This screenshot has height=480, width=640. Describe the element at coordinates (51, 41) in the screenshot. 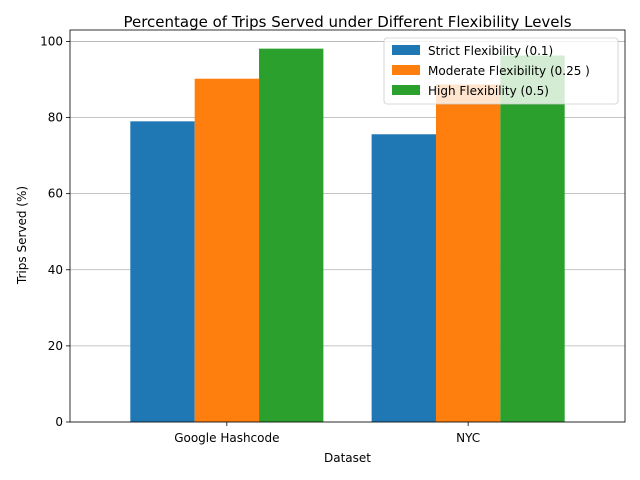

I see `y-tick-label: 100` at that location.